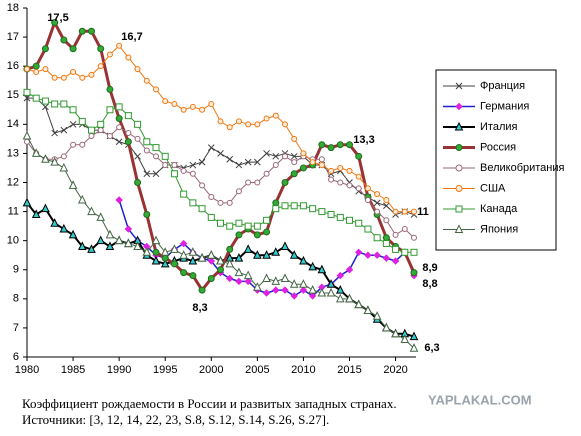 The image size is (581, 436). I want to click on y-tick-label: 14, so click(13, 124).